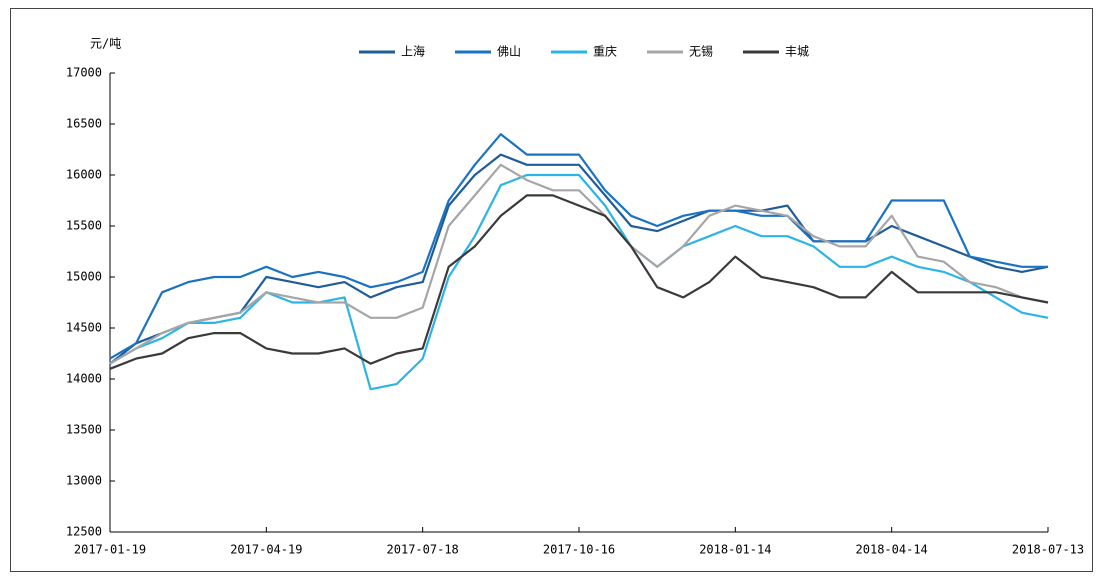  What do you see at coordinates (605, 52) in the screenshot?
I see `legend-label: 重庆` at bounding box center [605, 52].